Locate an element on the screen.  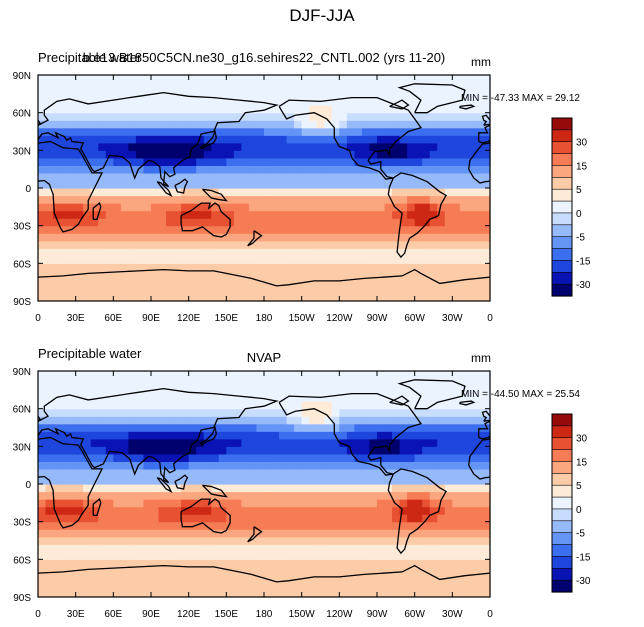
colorbar-label: -15 is located at coordinates (583, 557).